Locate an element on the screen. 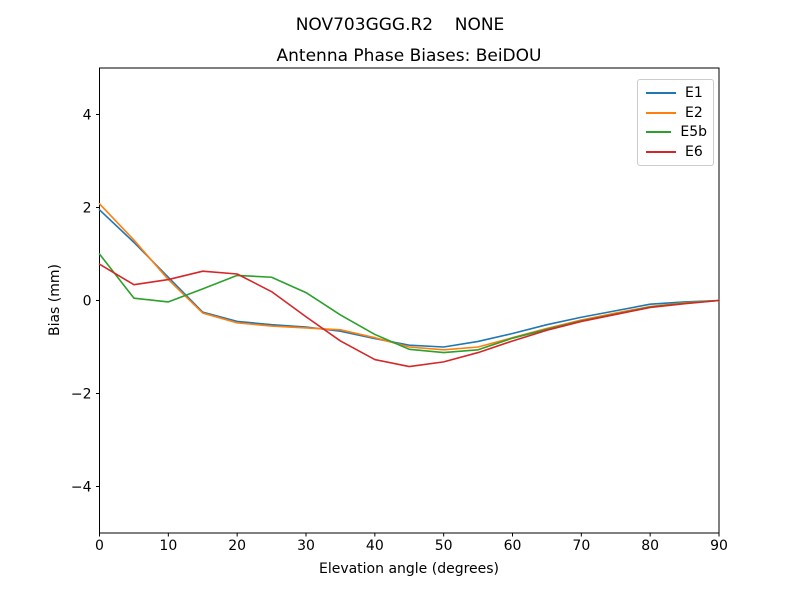 The width and height of the screenshot is (800, 600). legend-entry-e5b: E5b is located at coordinates (675, 132).